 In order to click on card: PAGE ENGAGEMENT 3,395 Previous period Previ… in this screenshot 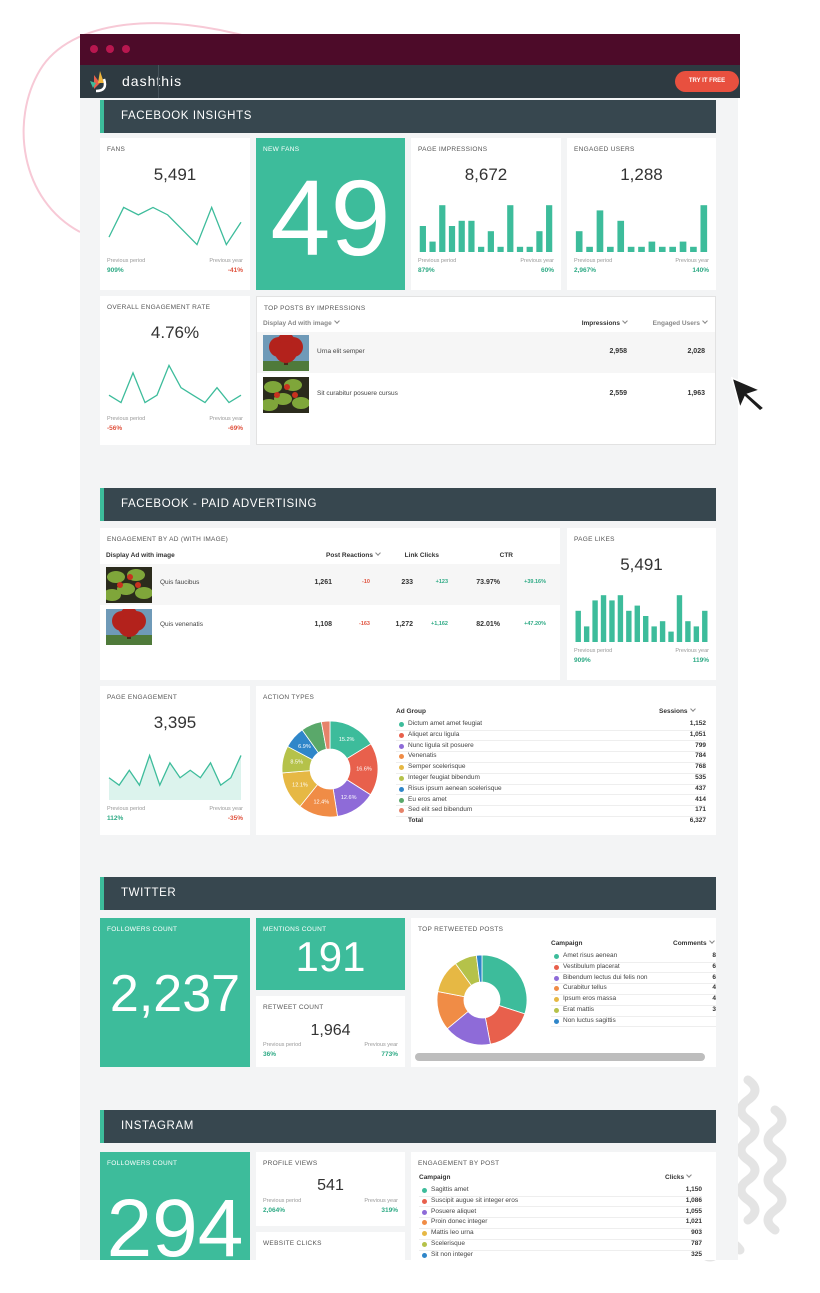, I will do `click(175, 760)`.